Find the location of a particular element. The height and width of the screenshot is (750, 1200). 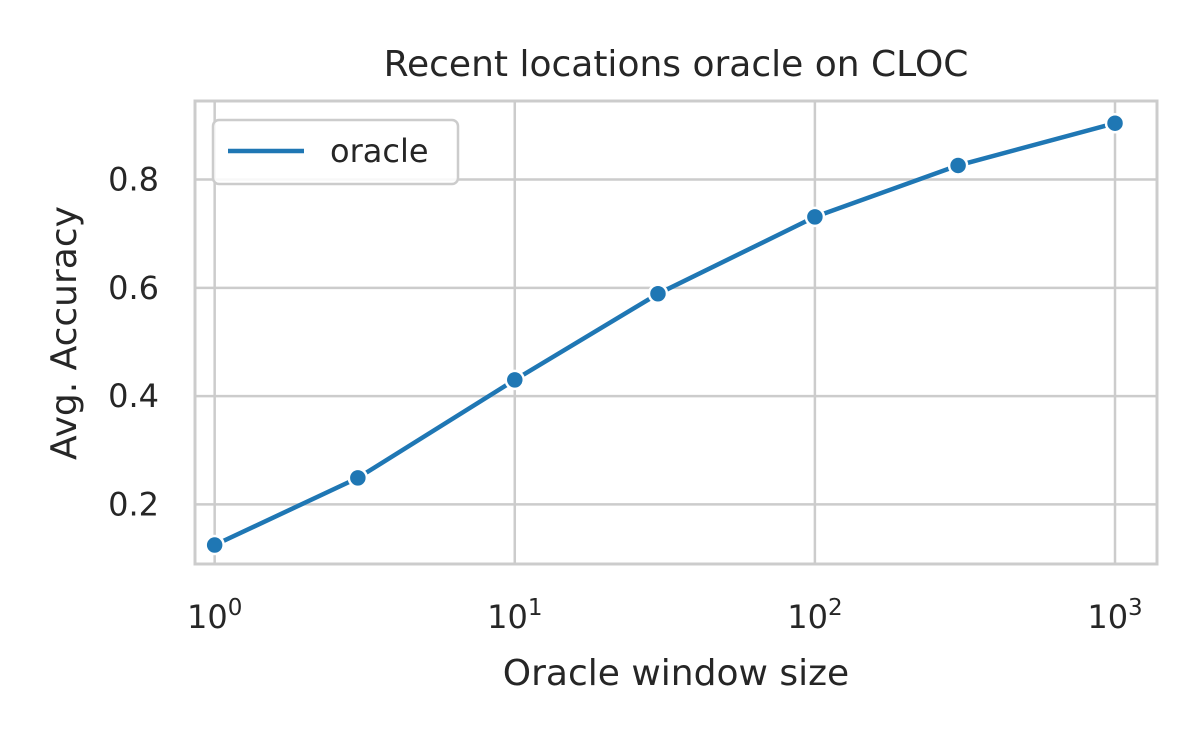

y-tick-label: 0.2 is located at coordinates (133, 504).